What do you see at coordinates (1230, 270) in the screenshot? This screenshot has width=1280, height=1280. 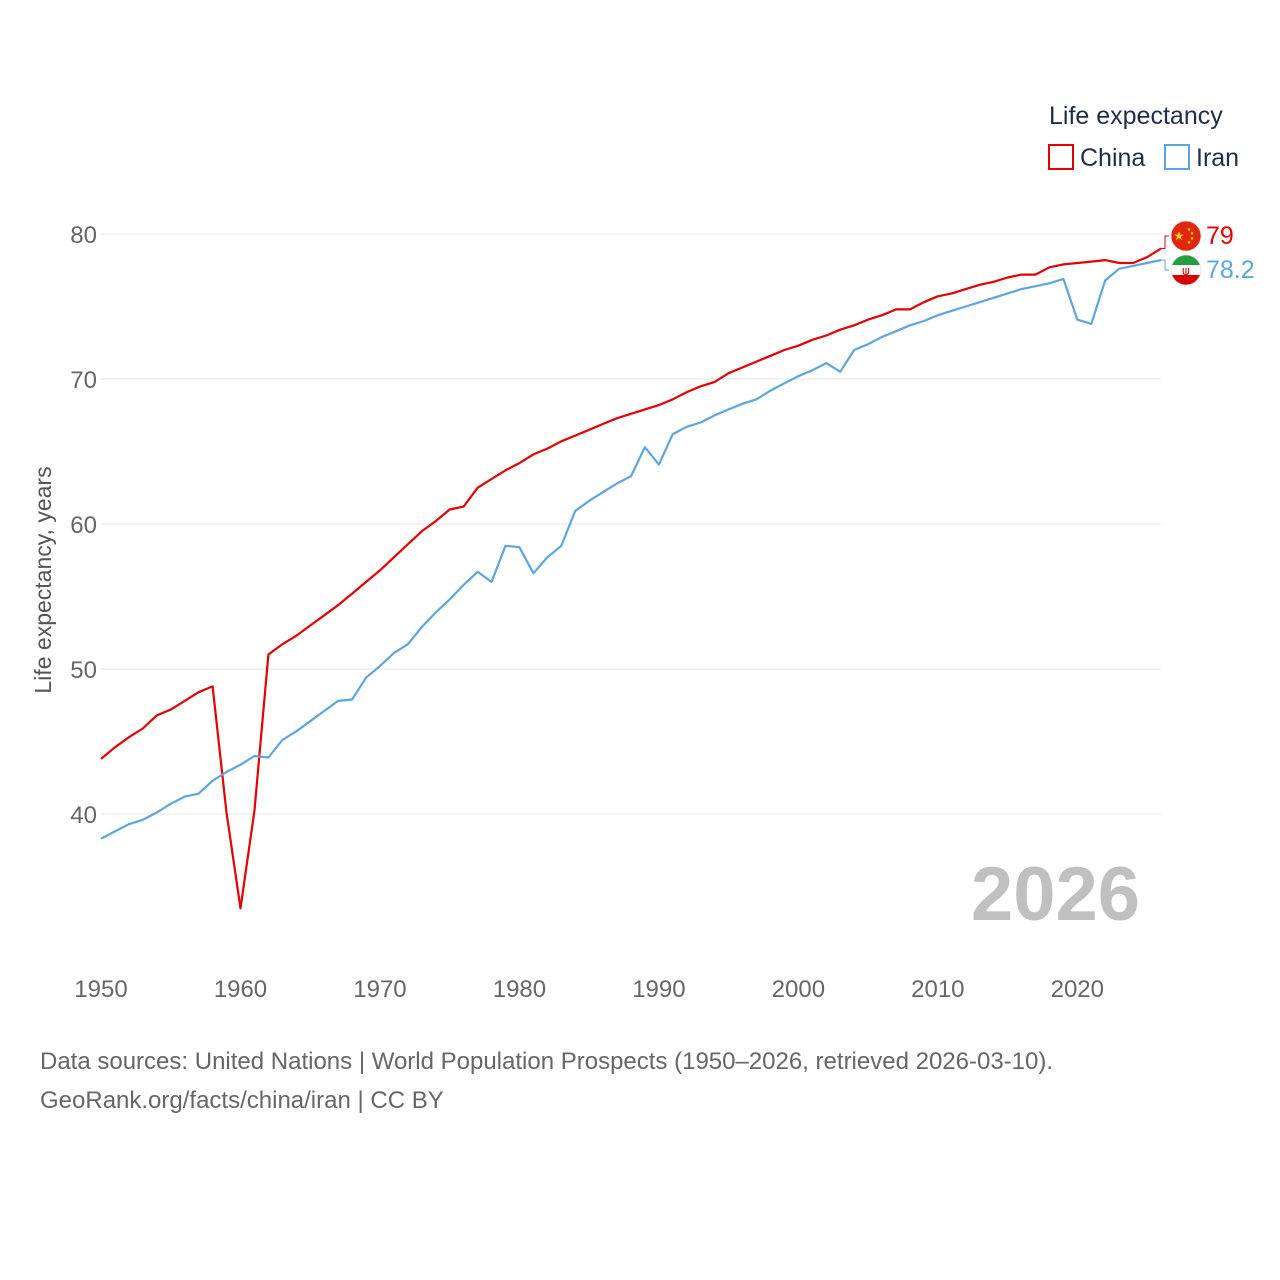 I see `end-label-iran: 78.2` at bounding box center [1230, 270].